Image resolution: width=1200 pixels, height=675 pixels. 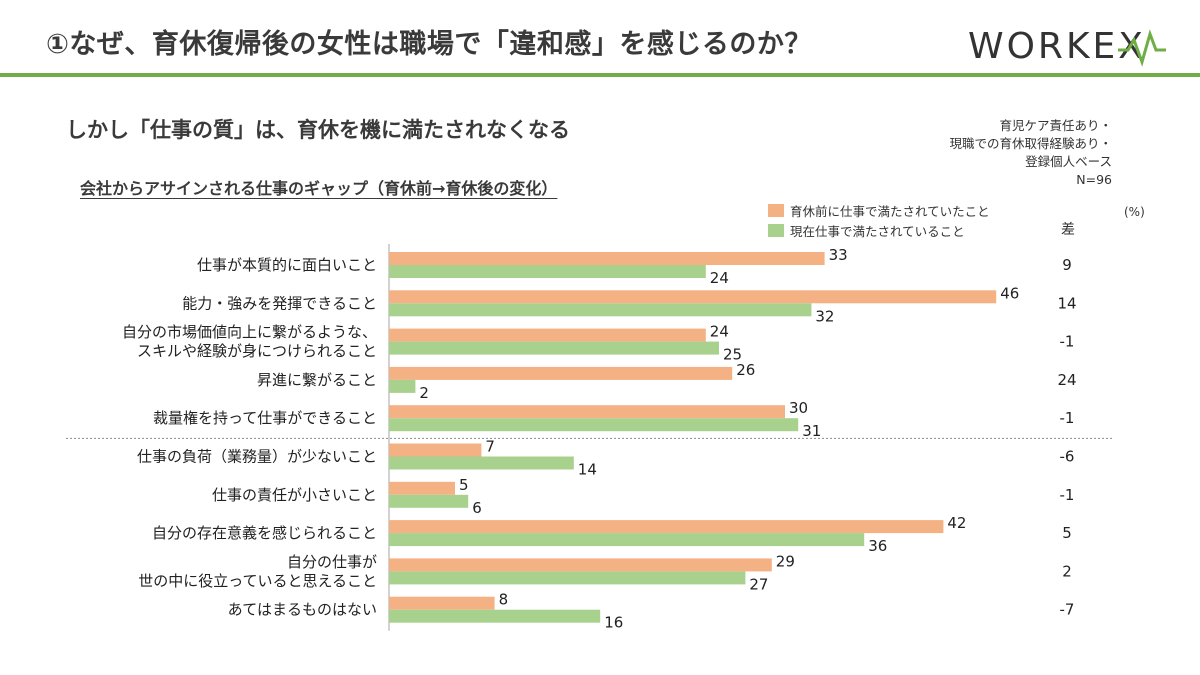 What do you see at coordinates (1068, 230) in the screenshot?
I see `diff-header: 差` at bounding box center [1068, 230].